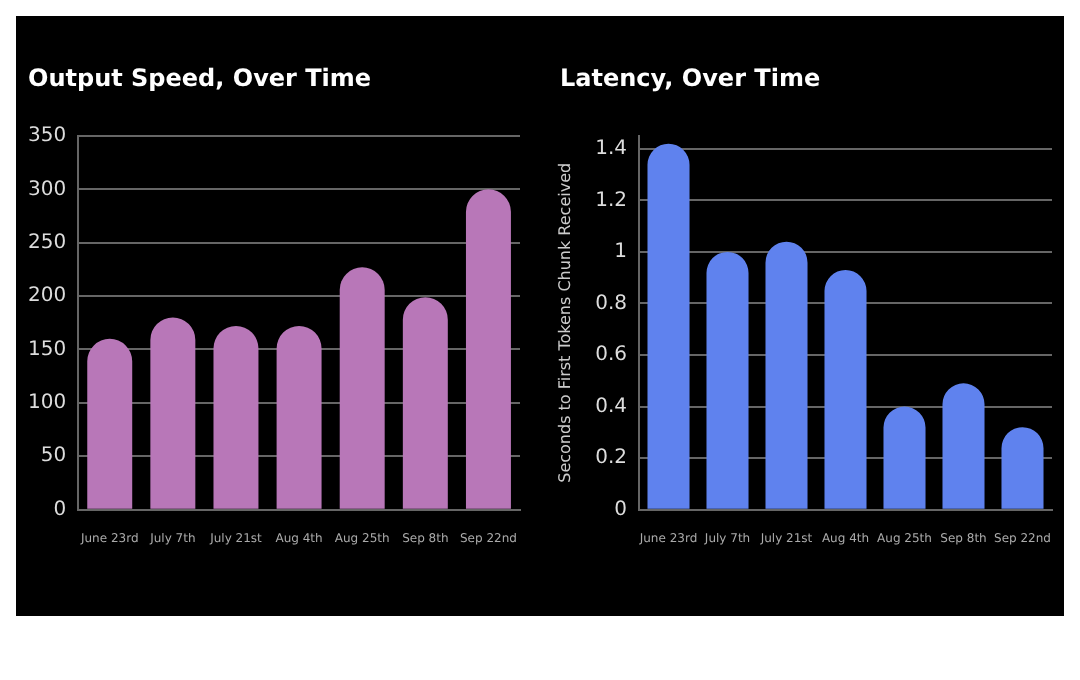  I want to click on y-tick-label: 1, so click(621, 252).